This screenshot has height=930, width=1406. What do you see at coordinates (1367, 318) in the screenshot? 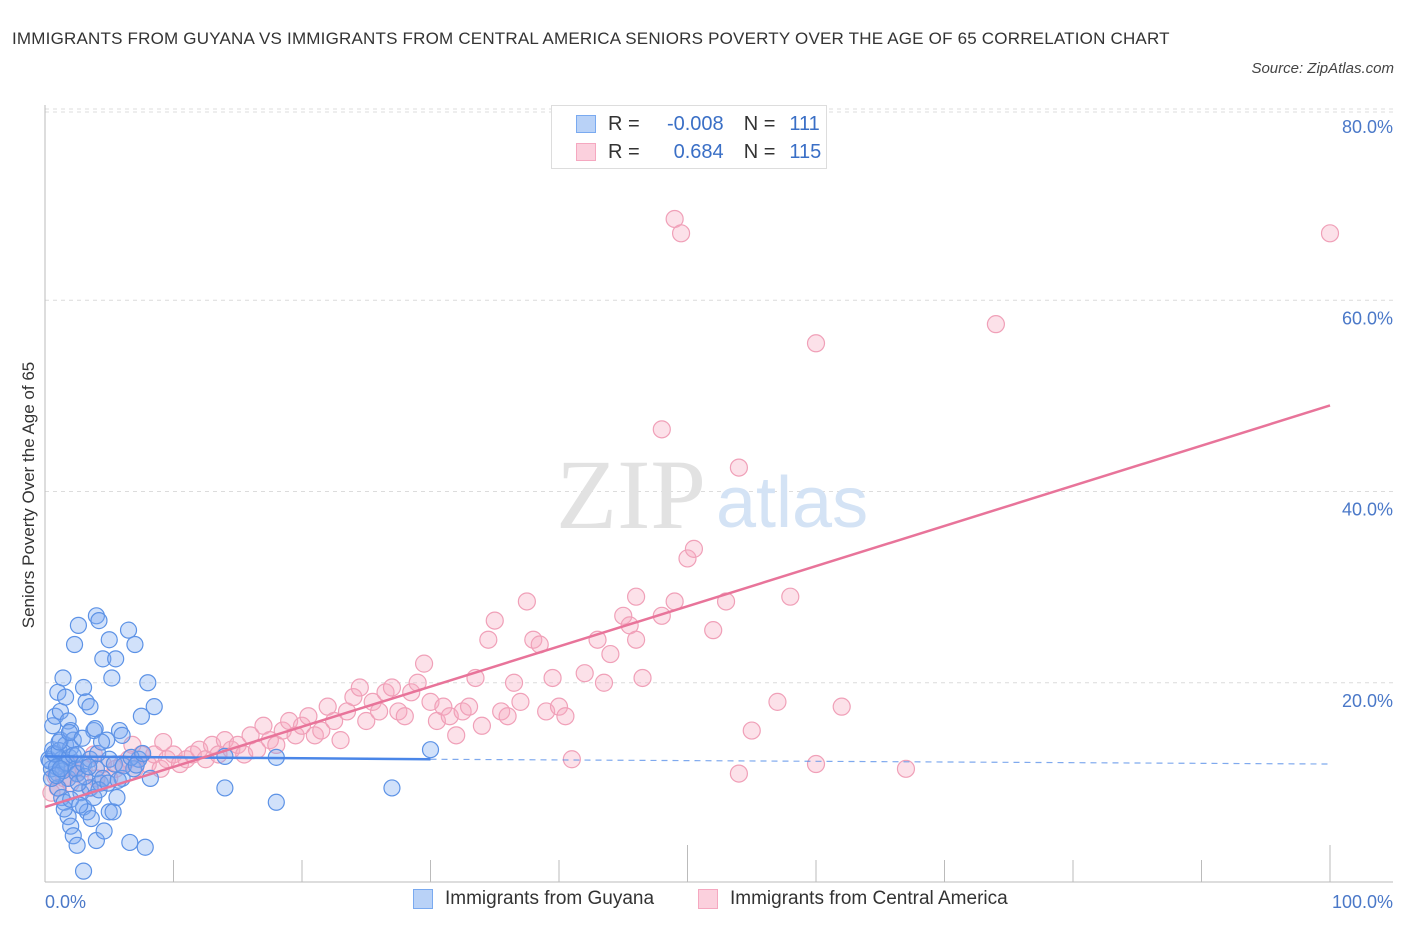
I see `y-tick-label: 60.0%` at bounding box center [1367, 318].